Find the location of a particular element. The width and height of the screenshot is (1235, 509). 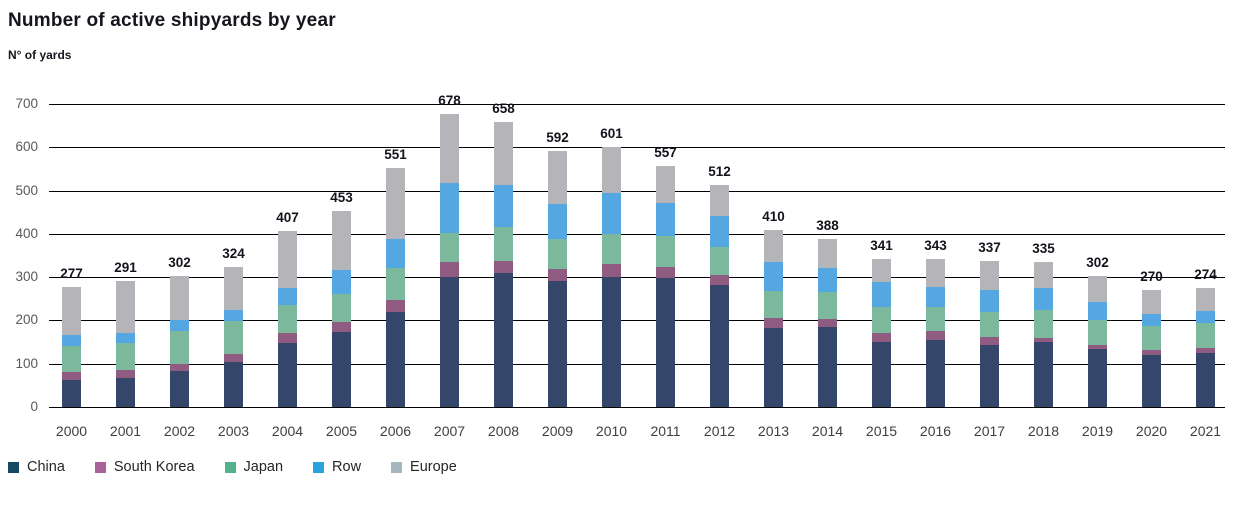

bar-segment-2006-china is located at coordinates (395, 359).